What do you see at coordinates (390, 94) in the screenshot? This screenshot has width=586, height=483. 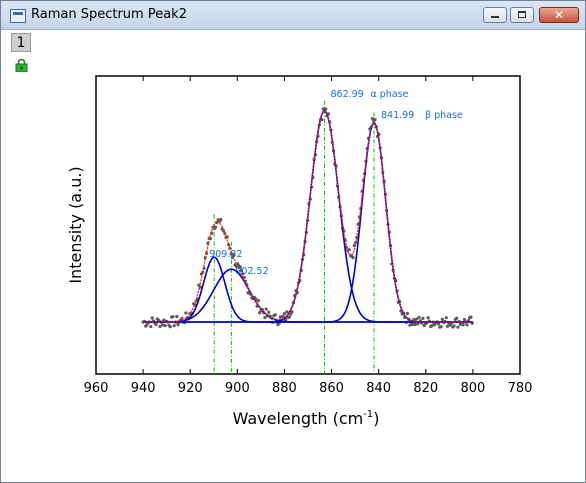 I see `annotation-3: α phase` at bounding box center [390, 94].